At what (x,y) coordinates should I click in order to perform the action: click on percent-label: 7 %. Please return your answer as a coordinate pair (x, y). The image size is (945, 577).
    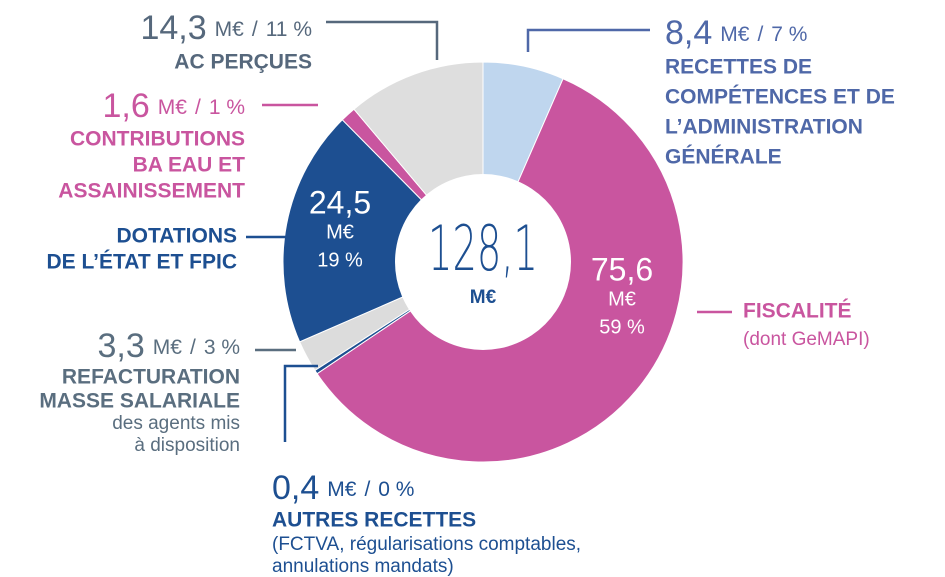
    Looking at the image, I should click on (789, 34).